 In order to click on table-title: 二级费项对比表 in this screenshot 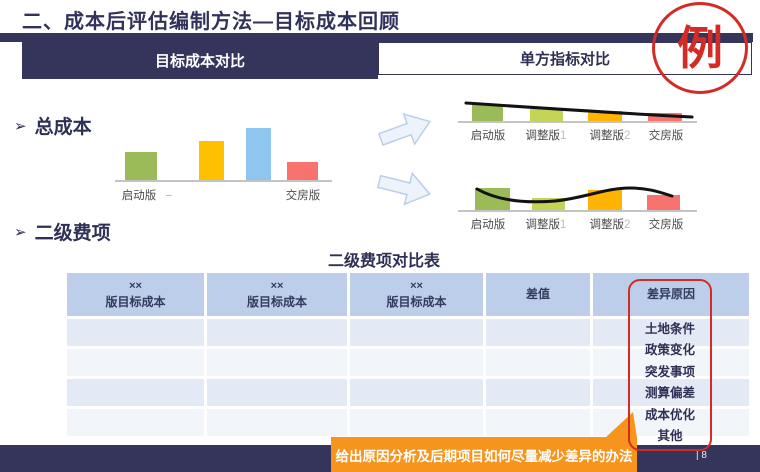, I will do `click(383, 261)`.